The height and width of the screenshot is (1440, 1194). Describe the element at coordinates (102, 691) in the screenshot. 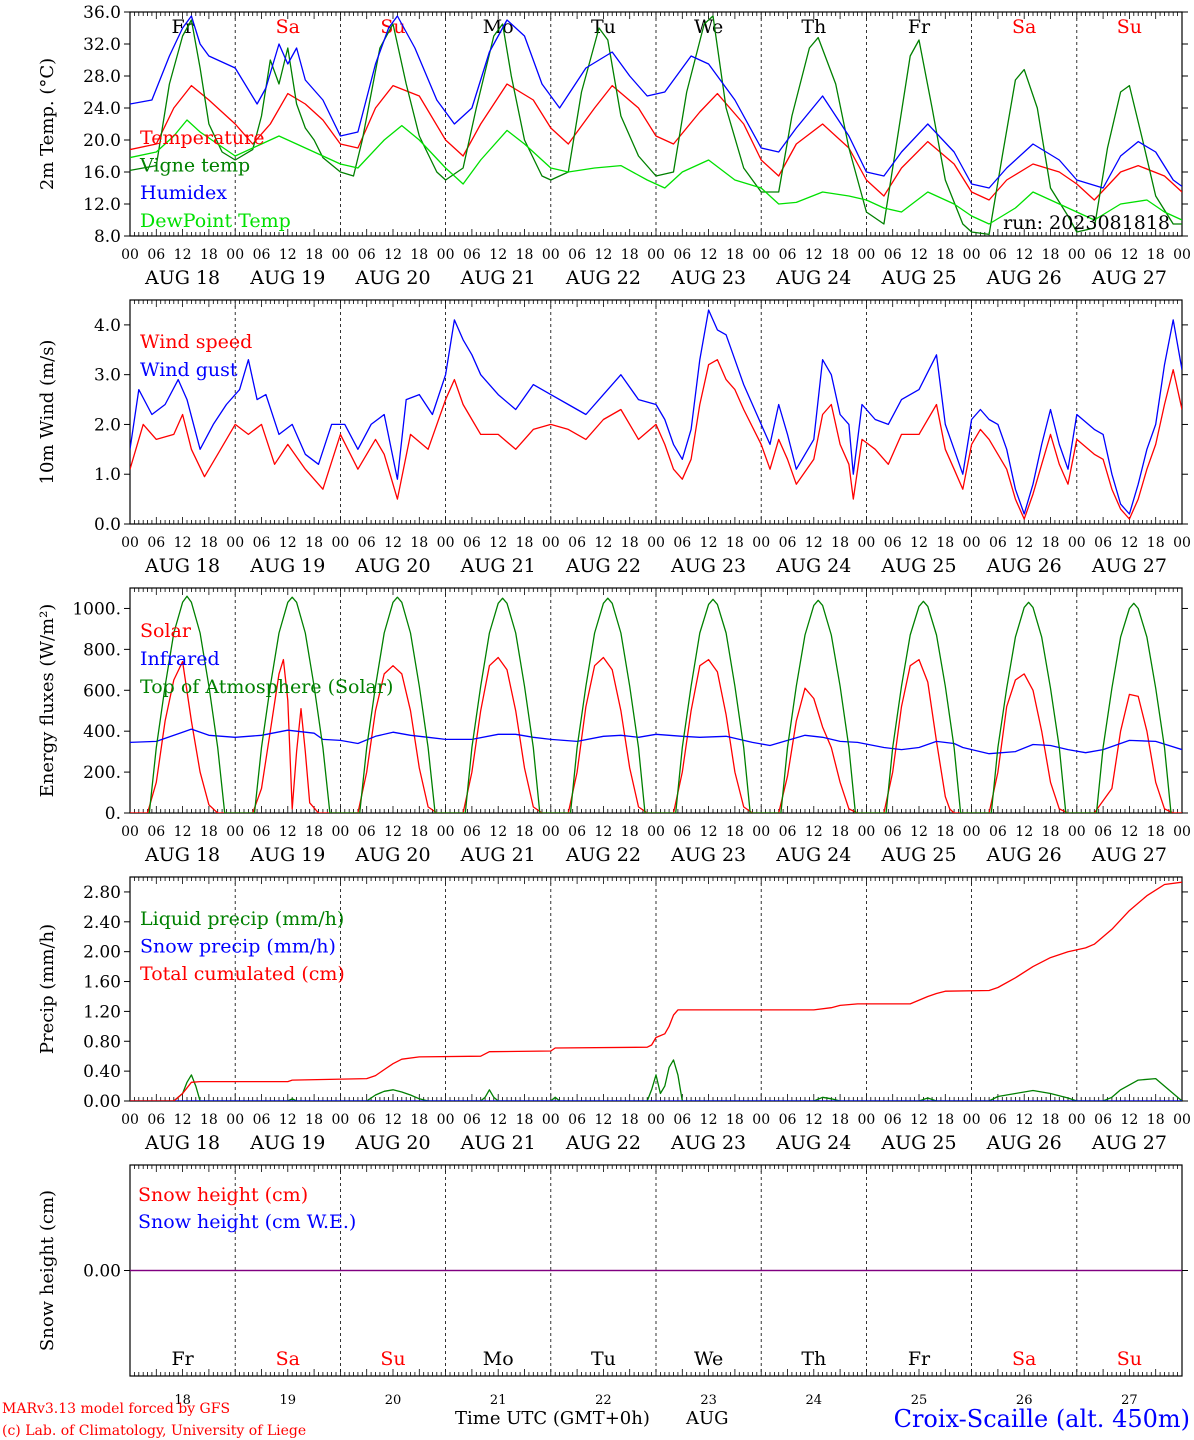

I see `y-tick-label: 600.` at that location.